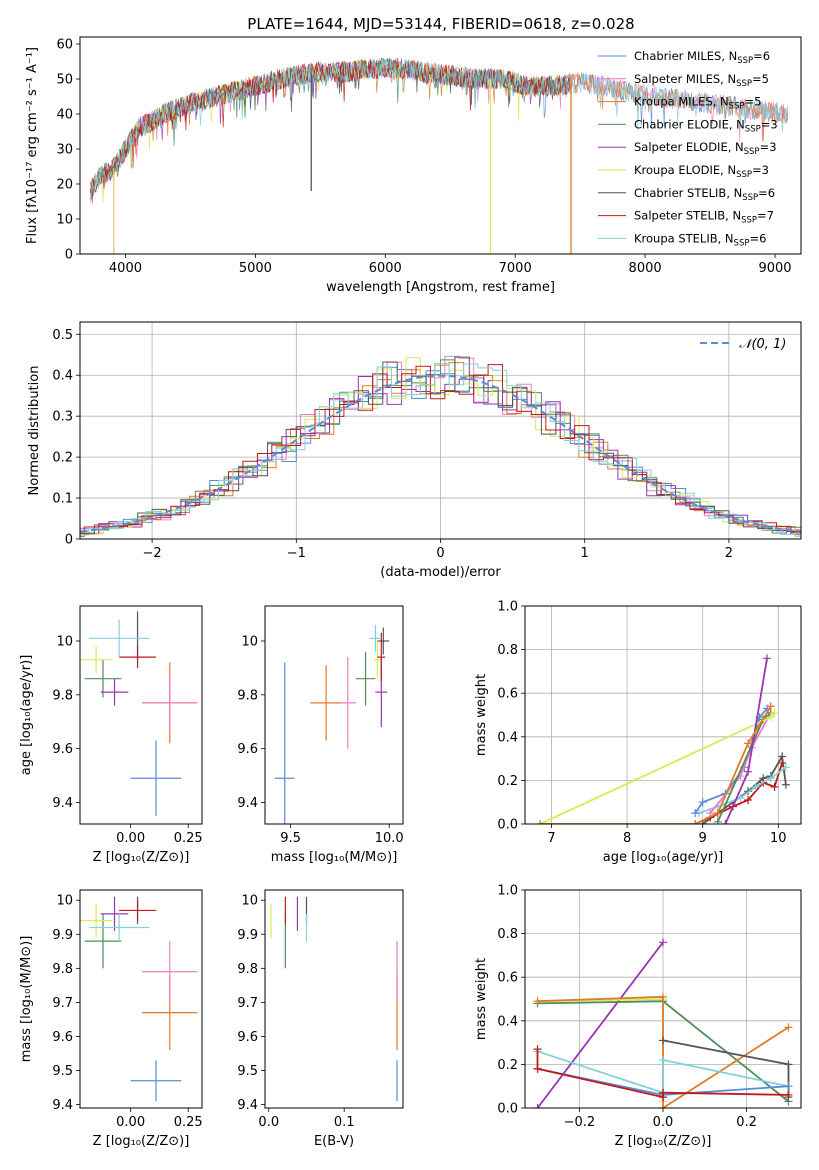 This screenshot has height=1170, width=819. Describe the element at coordinates (729, 553) in the screenshot. I see `x-tick-label: 2` at that location.